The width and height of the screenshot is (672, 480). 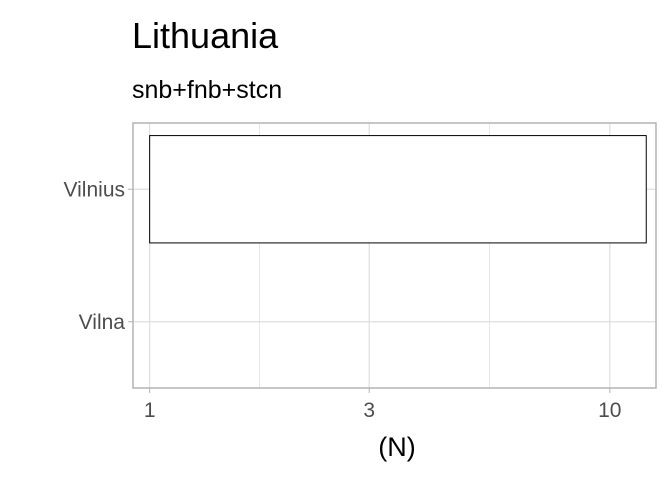 What do you see at coordinates (102, 322) in the screenshot?
I see `y-tick-label: Vilna` at bounding box center [102, 322].